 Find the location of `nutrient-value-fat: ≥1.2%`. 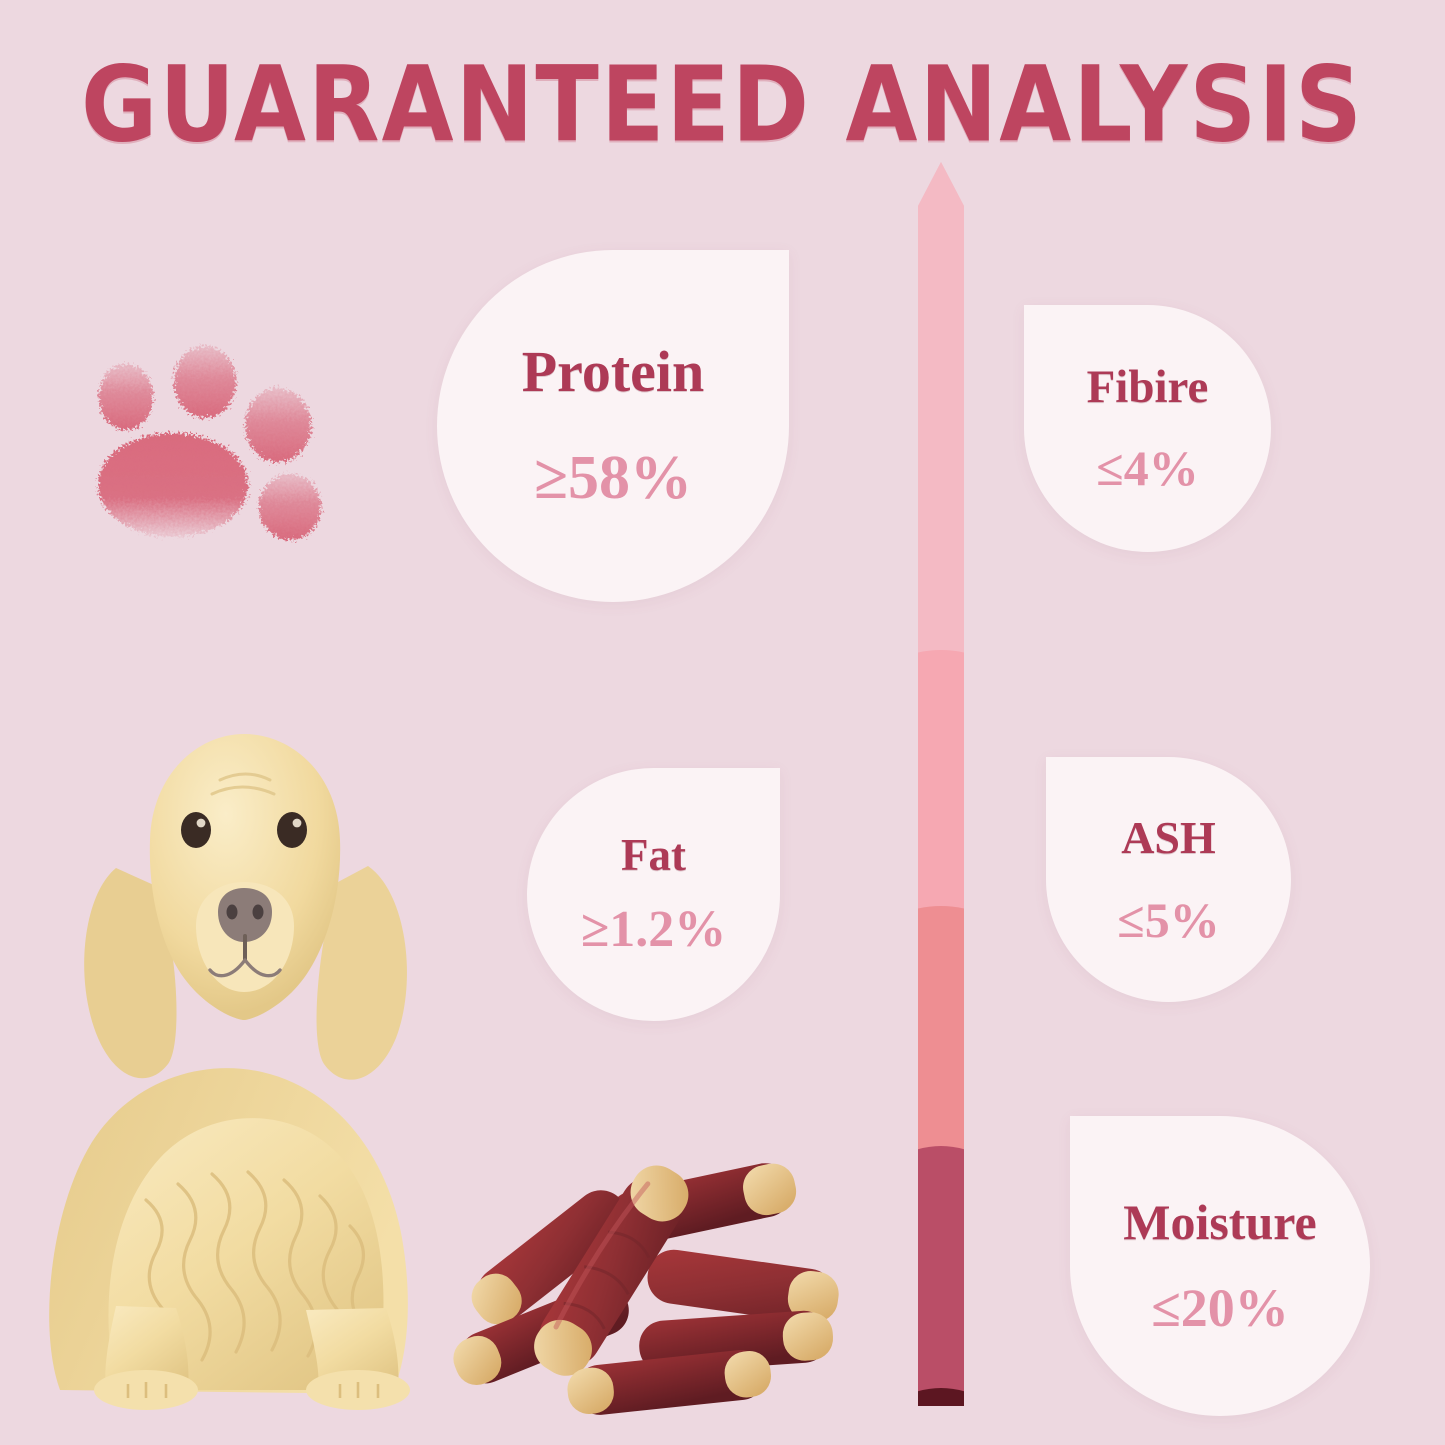

nutrient-value-fat: ≥1.2% is located at coordinates (653, 929).